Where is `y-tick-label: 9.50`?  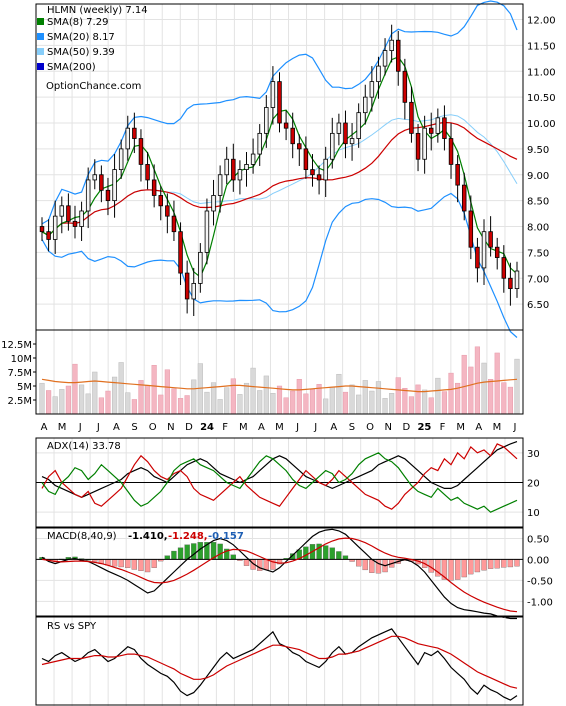 y-tick-label: 9.50 is located at coordinates (538, 150).